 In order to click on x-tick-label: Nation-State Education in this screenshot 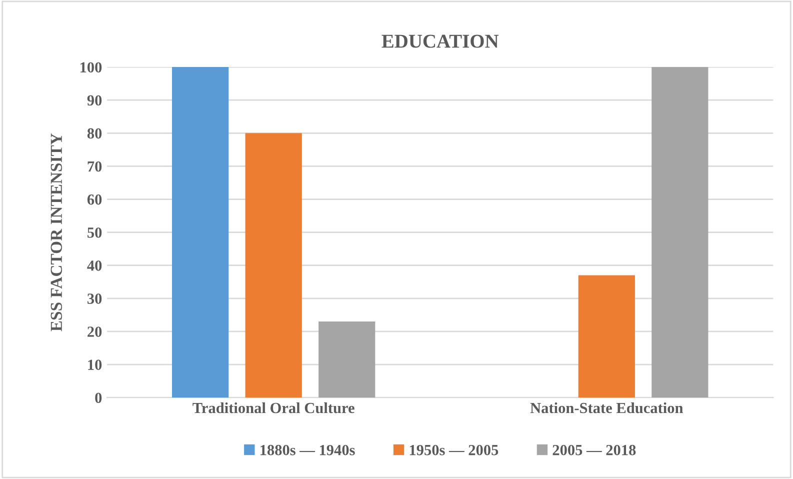, I will do `click(607, 408)`.